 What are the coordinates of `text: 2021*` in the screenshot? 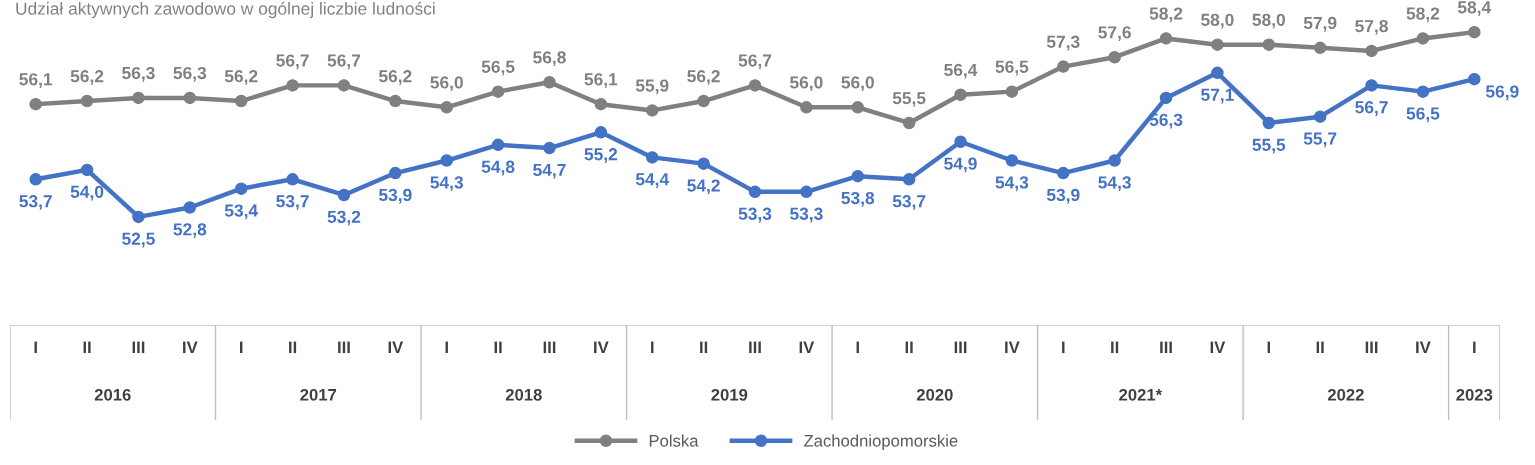 It's located at (1141, 394).